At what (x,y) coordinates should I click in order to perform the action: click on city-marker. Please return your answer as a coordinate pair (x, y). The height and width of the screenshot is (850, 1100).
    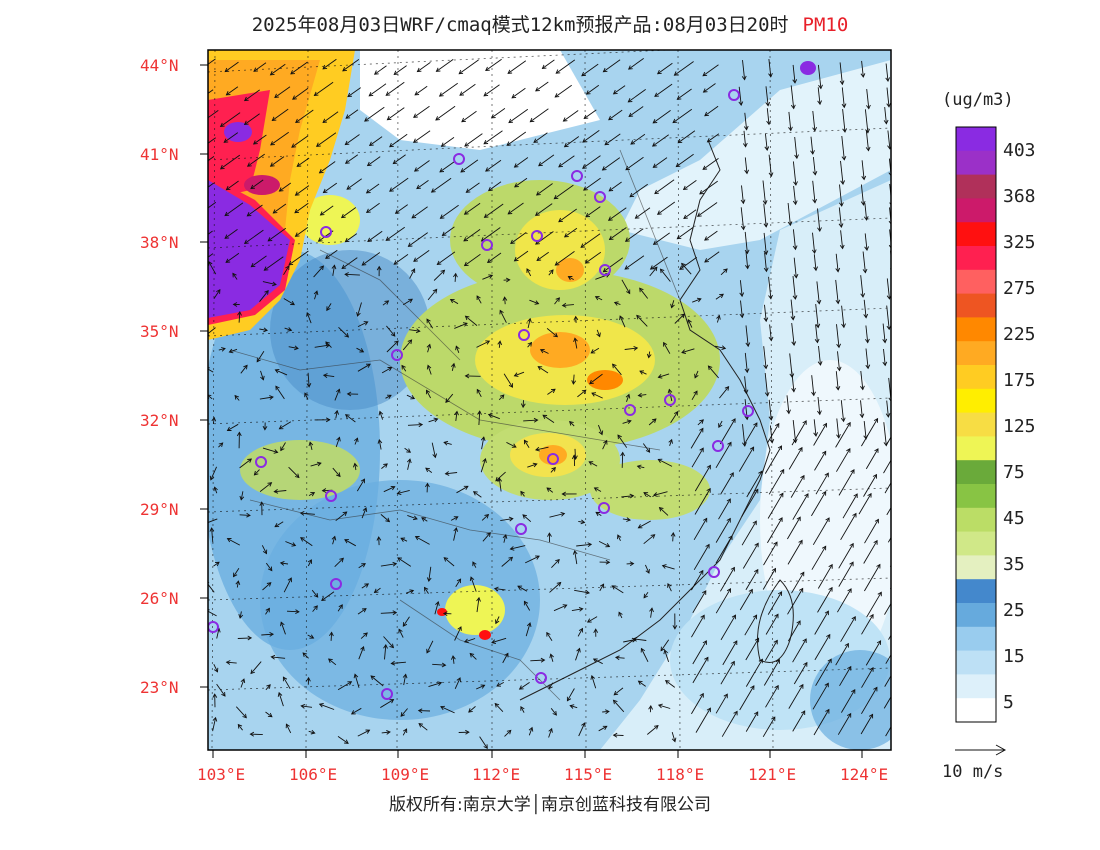
    Looking at the image, I should click on (553, 459).